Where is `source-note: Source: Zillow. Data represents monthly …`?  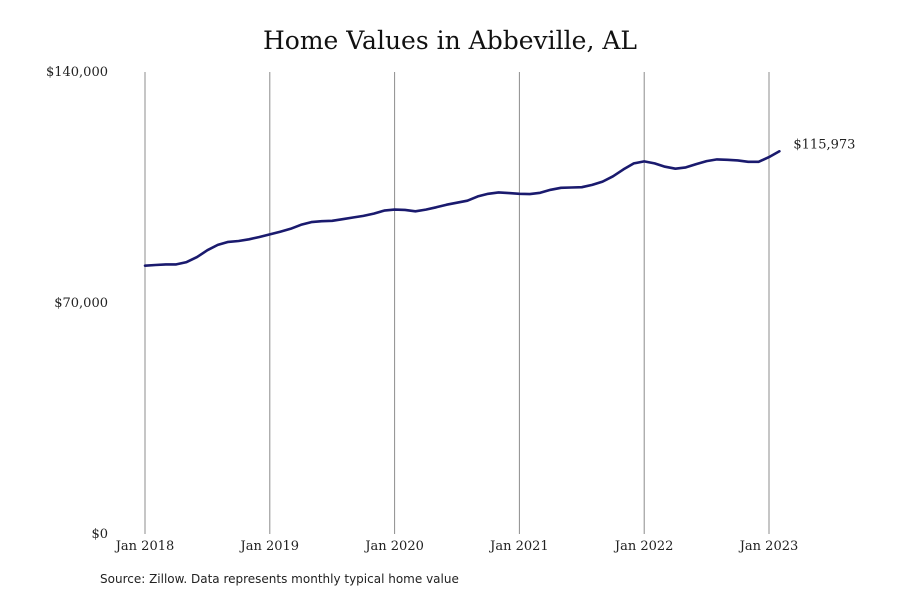 source-note: Source: Zillow. Data represents monthly … is located at coordinates (279, 579).